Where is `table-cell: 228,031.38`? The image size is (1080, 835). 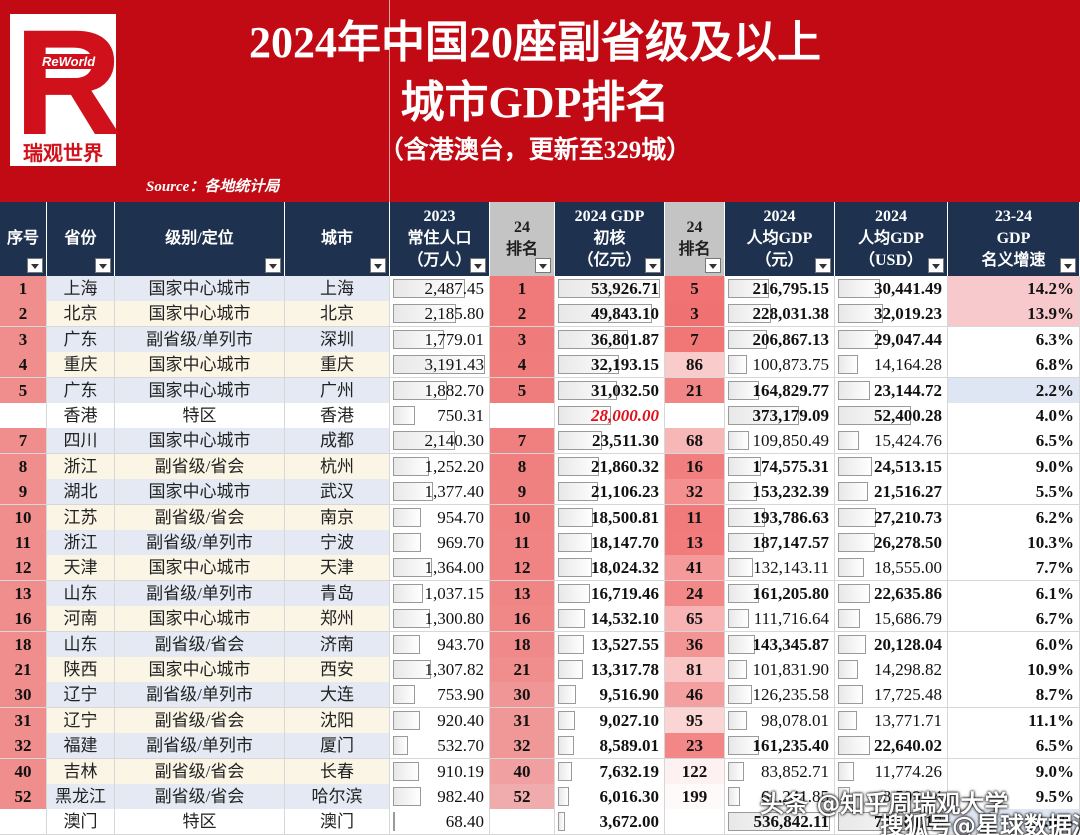
table-cell: 228,031.38 is located at coordinates (780, 314).